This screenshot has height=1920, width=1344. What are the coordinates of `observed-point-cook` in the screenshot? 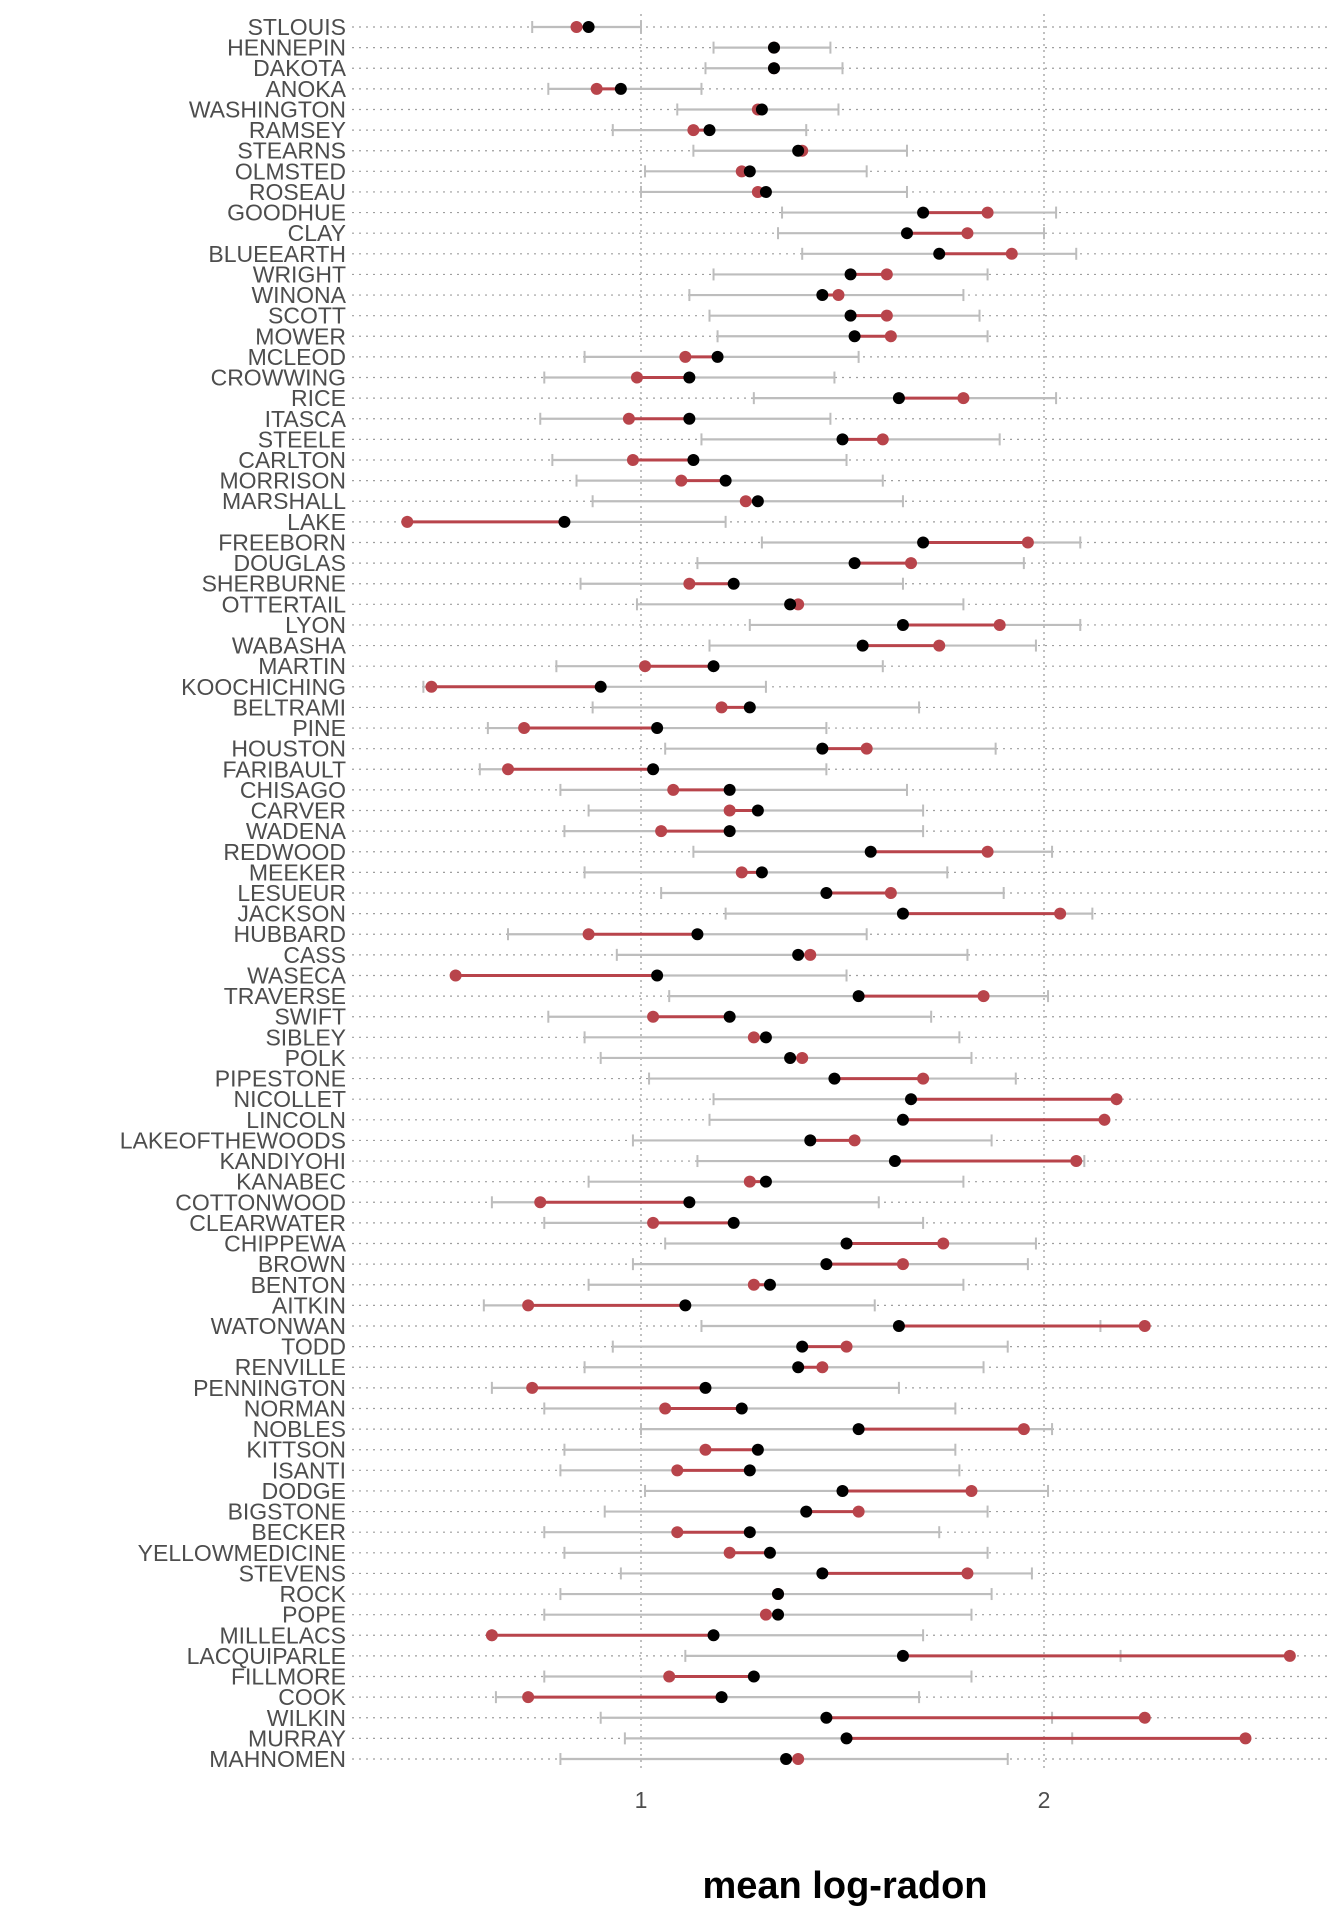 It's located at (528, 1697).